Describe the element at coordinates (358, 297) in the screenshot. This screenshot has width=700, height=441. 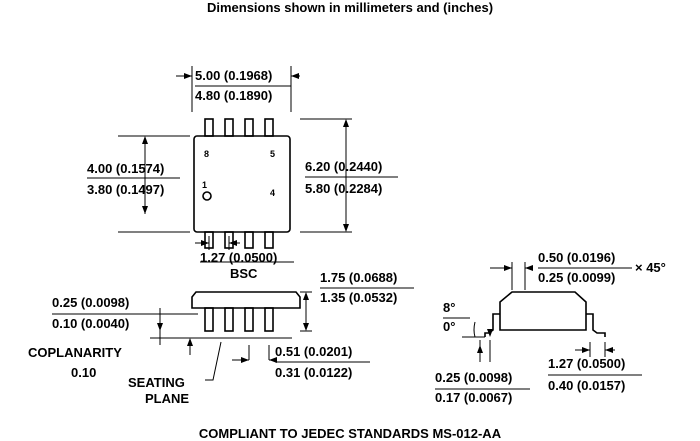
I see `dim-text: 1.35 (0.0532)` at that location.